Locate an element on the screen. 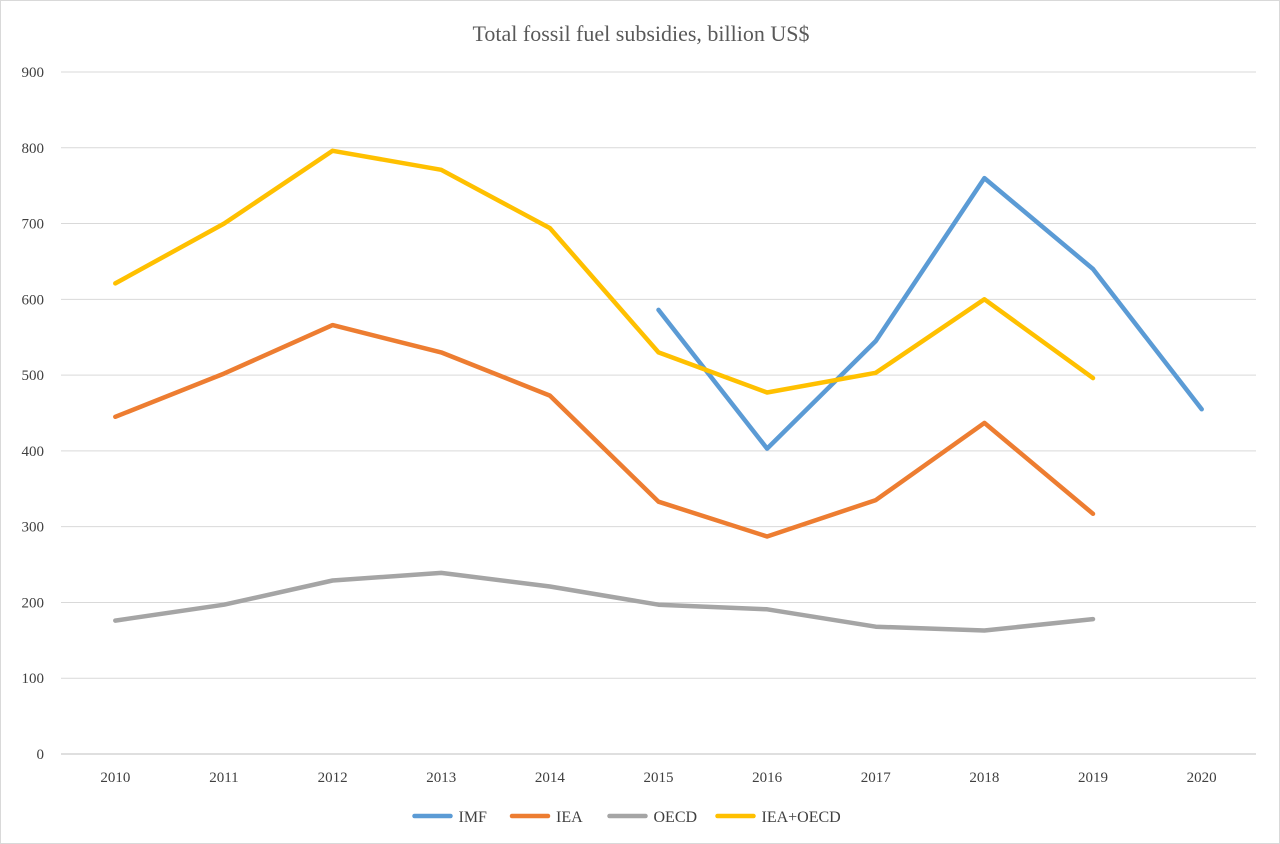  x-tick-label: 2013 is located at coordinates (441, 778).